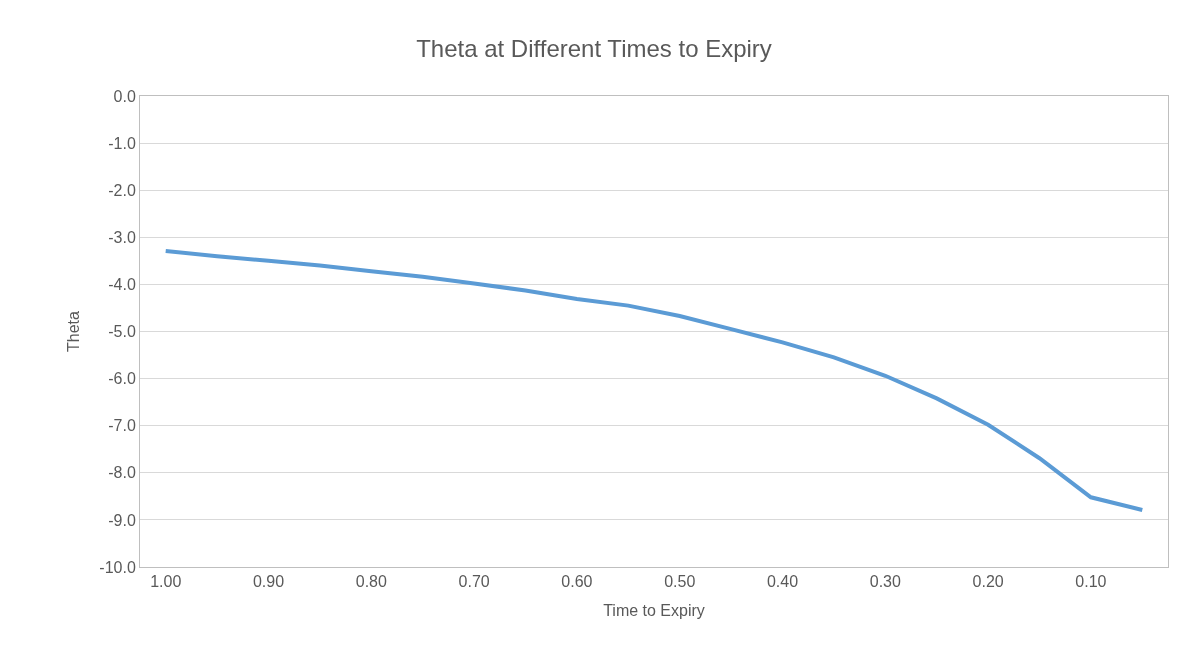 The image size is (1188, 671). What do you see at coordinates (1091, 582) in the screenshot?
I see `x-tick-label: 0.10` at bounding box center [1091, 582].